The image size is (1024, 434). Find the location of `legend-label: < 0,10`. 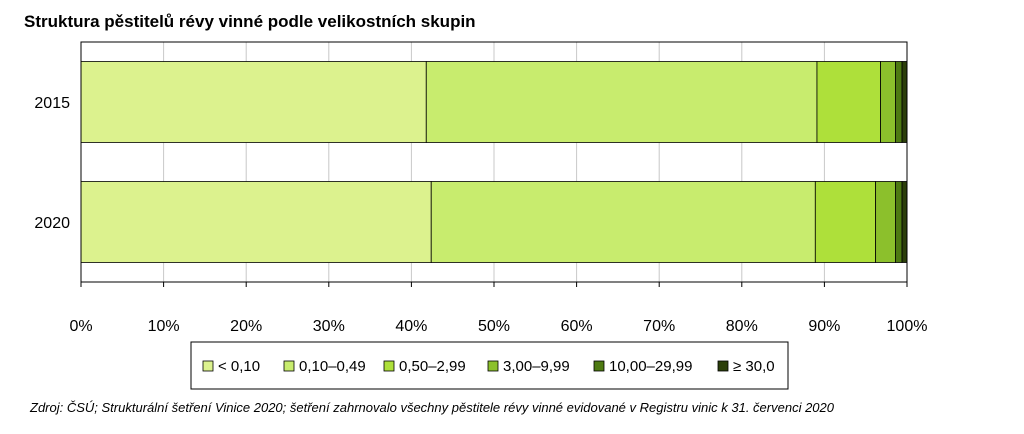

legend-label: < 0,10 is located at coordinates (239, 366).